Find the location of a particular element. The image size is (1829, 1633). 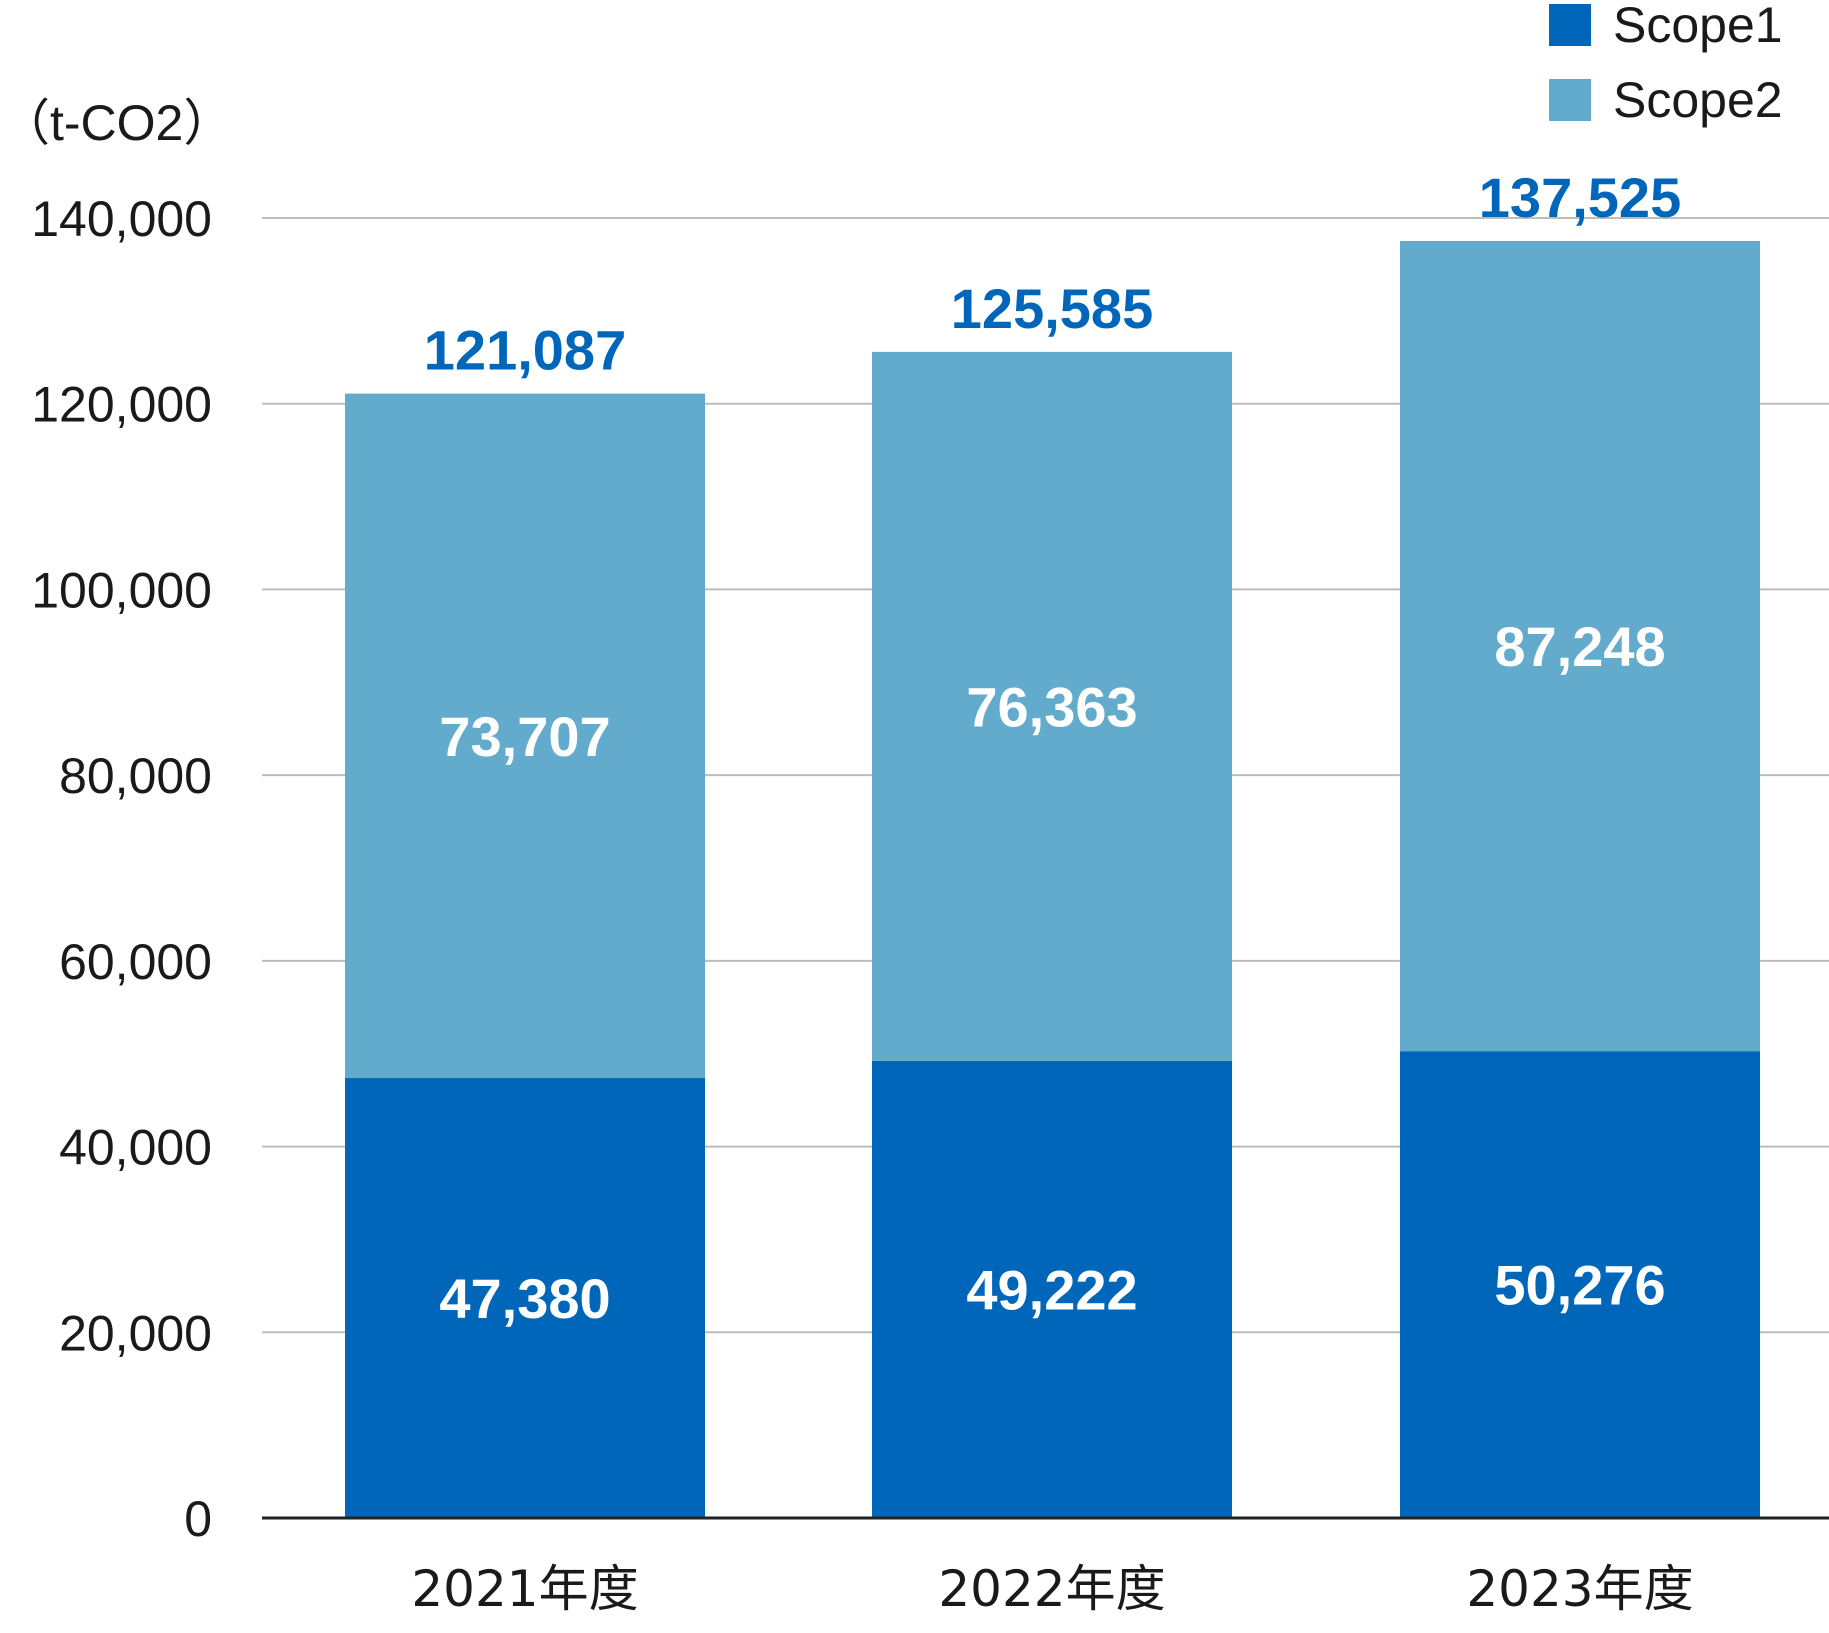

y-tick-label: 140,000 is located at coordinates (121, 219).